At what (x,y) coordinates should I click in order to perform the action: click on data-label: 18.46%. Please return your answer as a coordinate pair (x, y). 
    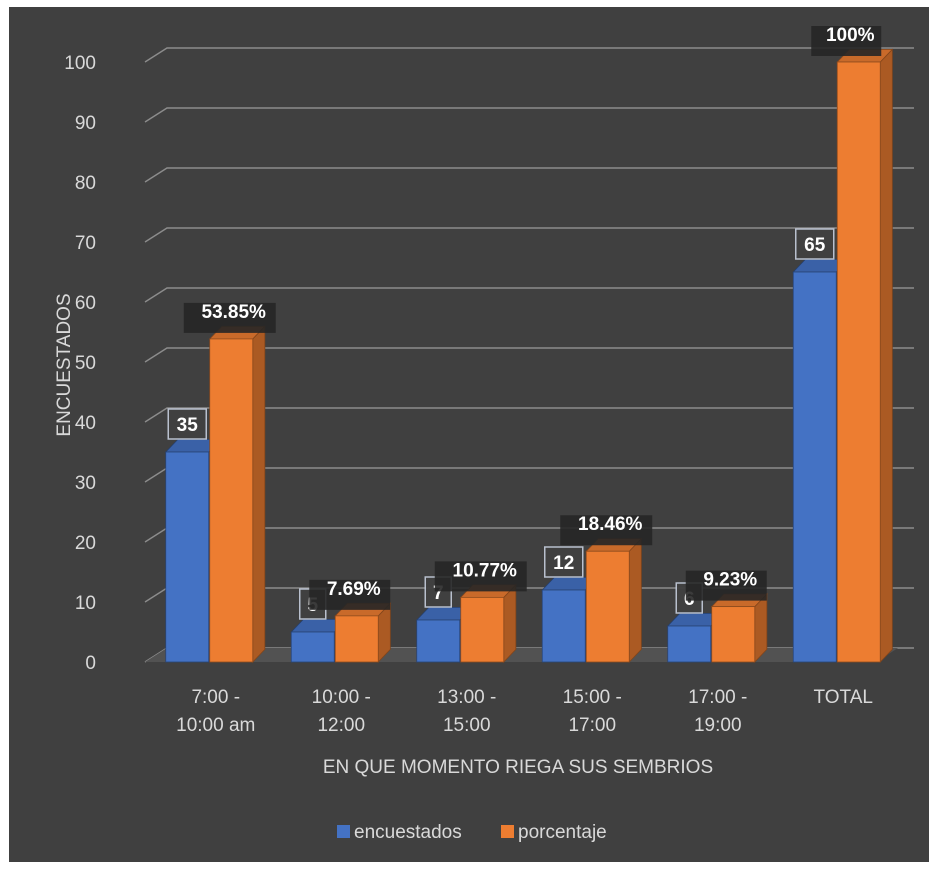
    Looking at the image, I should click on (610, 524).